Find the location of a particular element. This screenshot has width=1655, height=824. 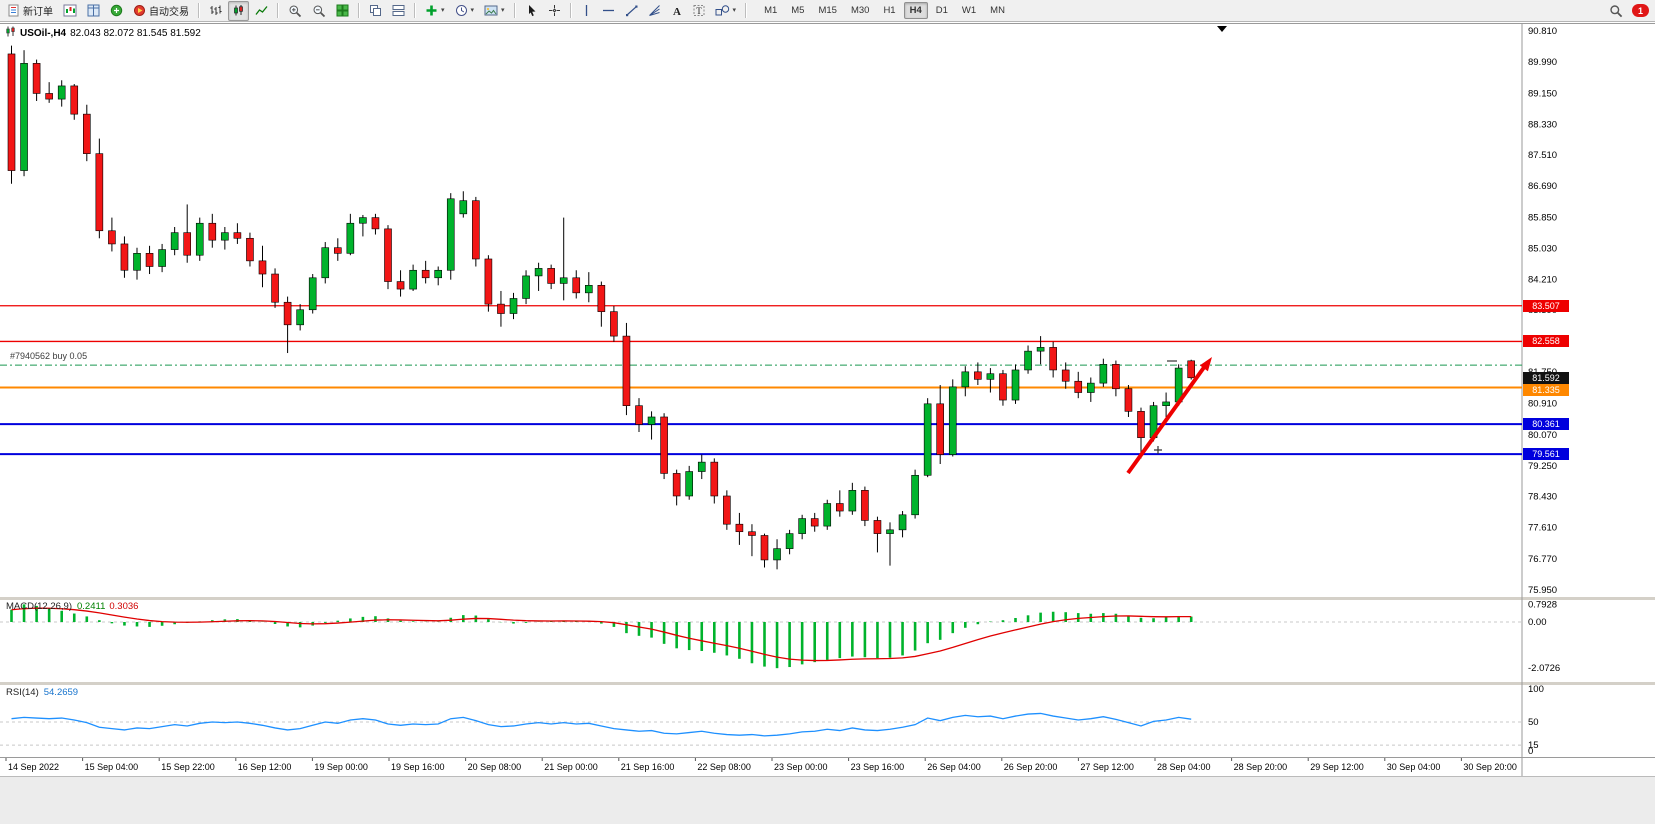

timeframe-group: M1 M5 M15 M30 H1 H4 D1 W1 MN is located at coordinates (884, 10).